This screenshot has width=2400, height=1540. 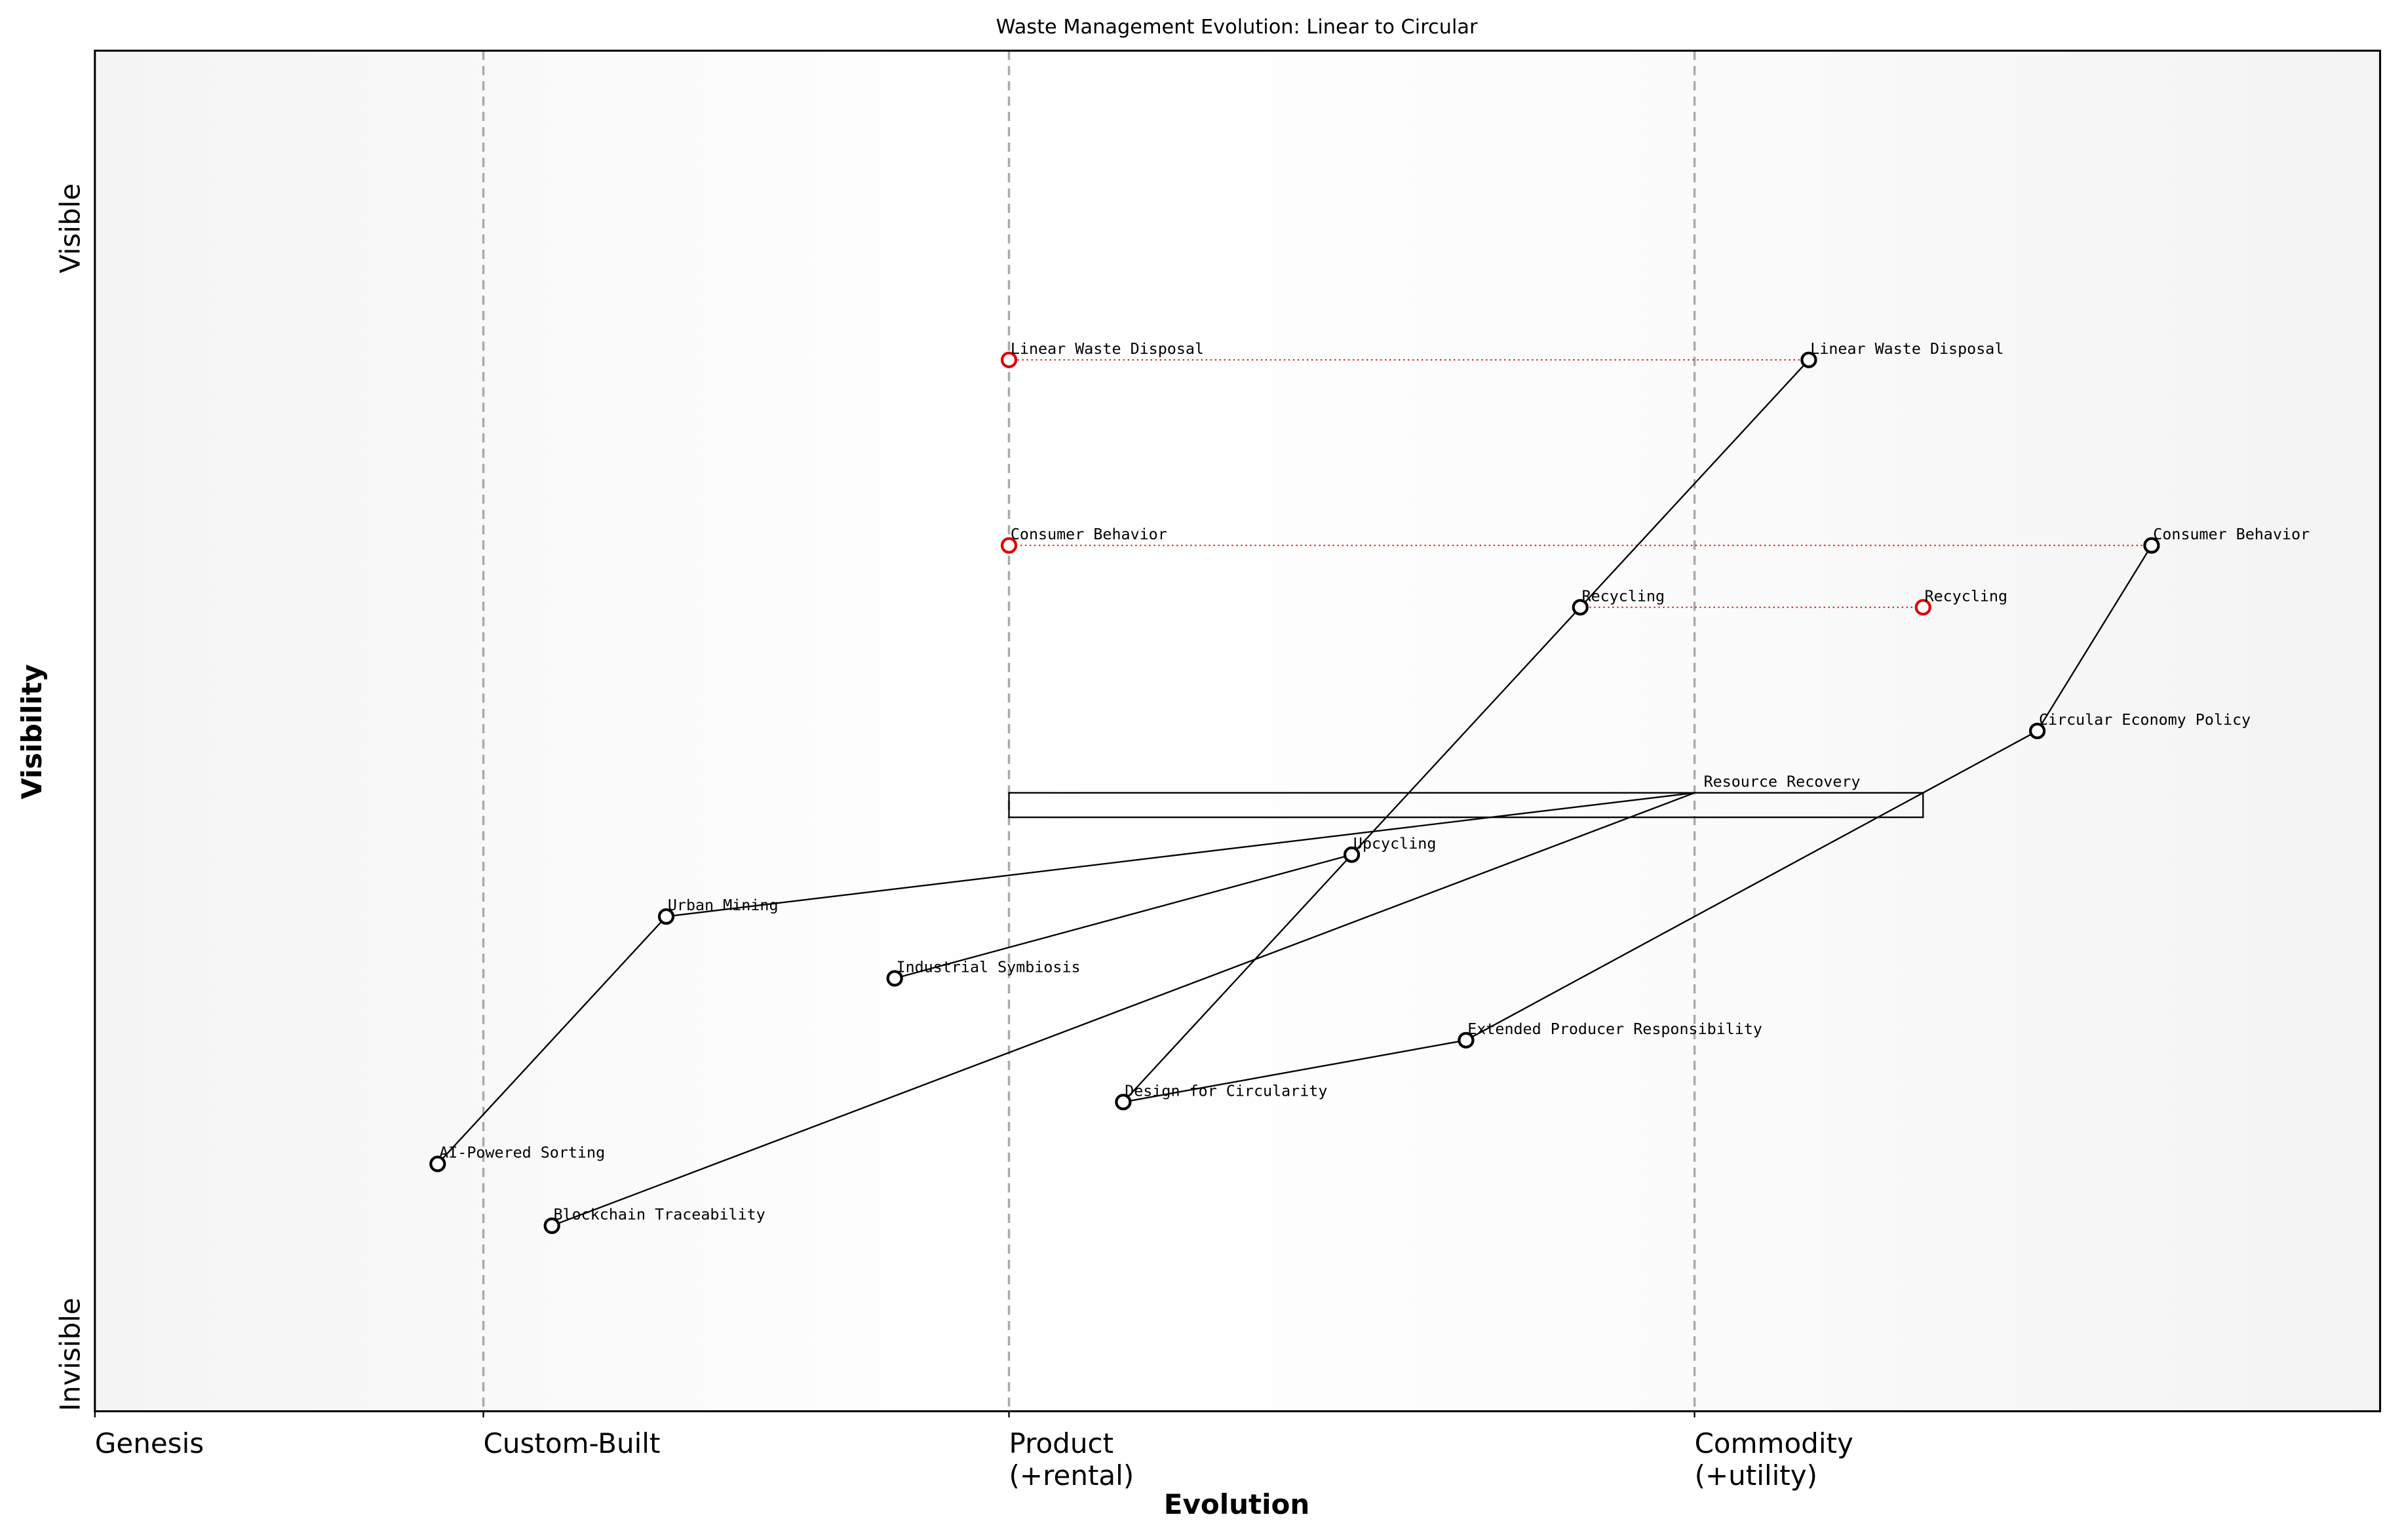 I want to click on x-tick-label: Genesis, so click(x=149, y=1443).